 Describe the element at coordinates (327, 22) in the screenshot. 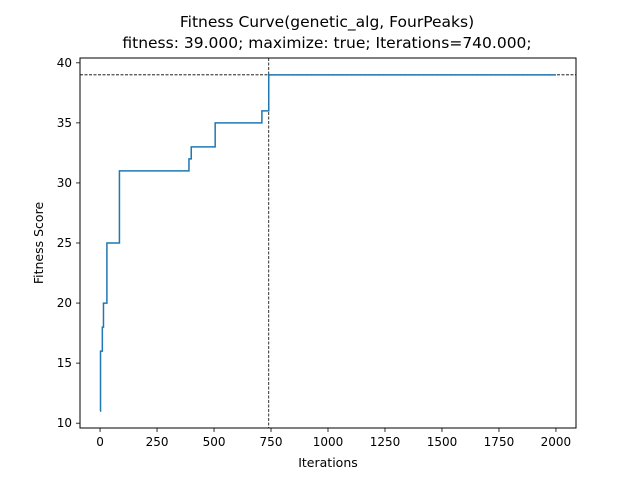

I see `chart-title: Fitness Curve(genetic_alg, FourPeaks)` at that location.